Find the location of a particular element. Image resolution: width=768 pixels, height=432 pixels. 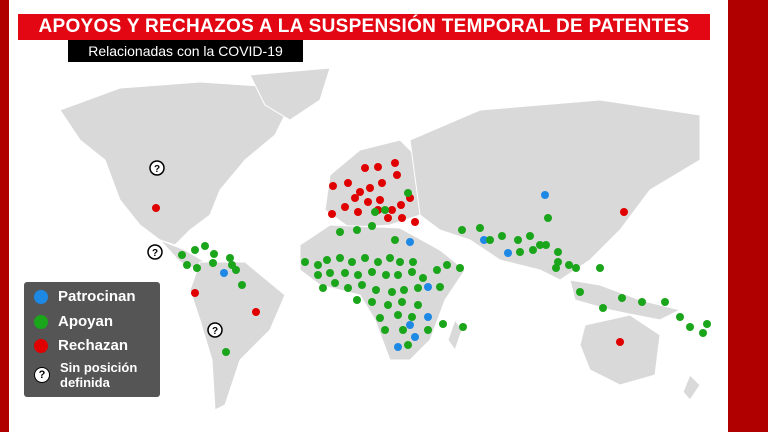

right-border is located at coordinates (748, 216).